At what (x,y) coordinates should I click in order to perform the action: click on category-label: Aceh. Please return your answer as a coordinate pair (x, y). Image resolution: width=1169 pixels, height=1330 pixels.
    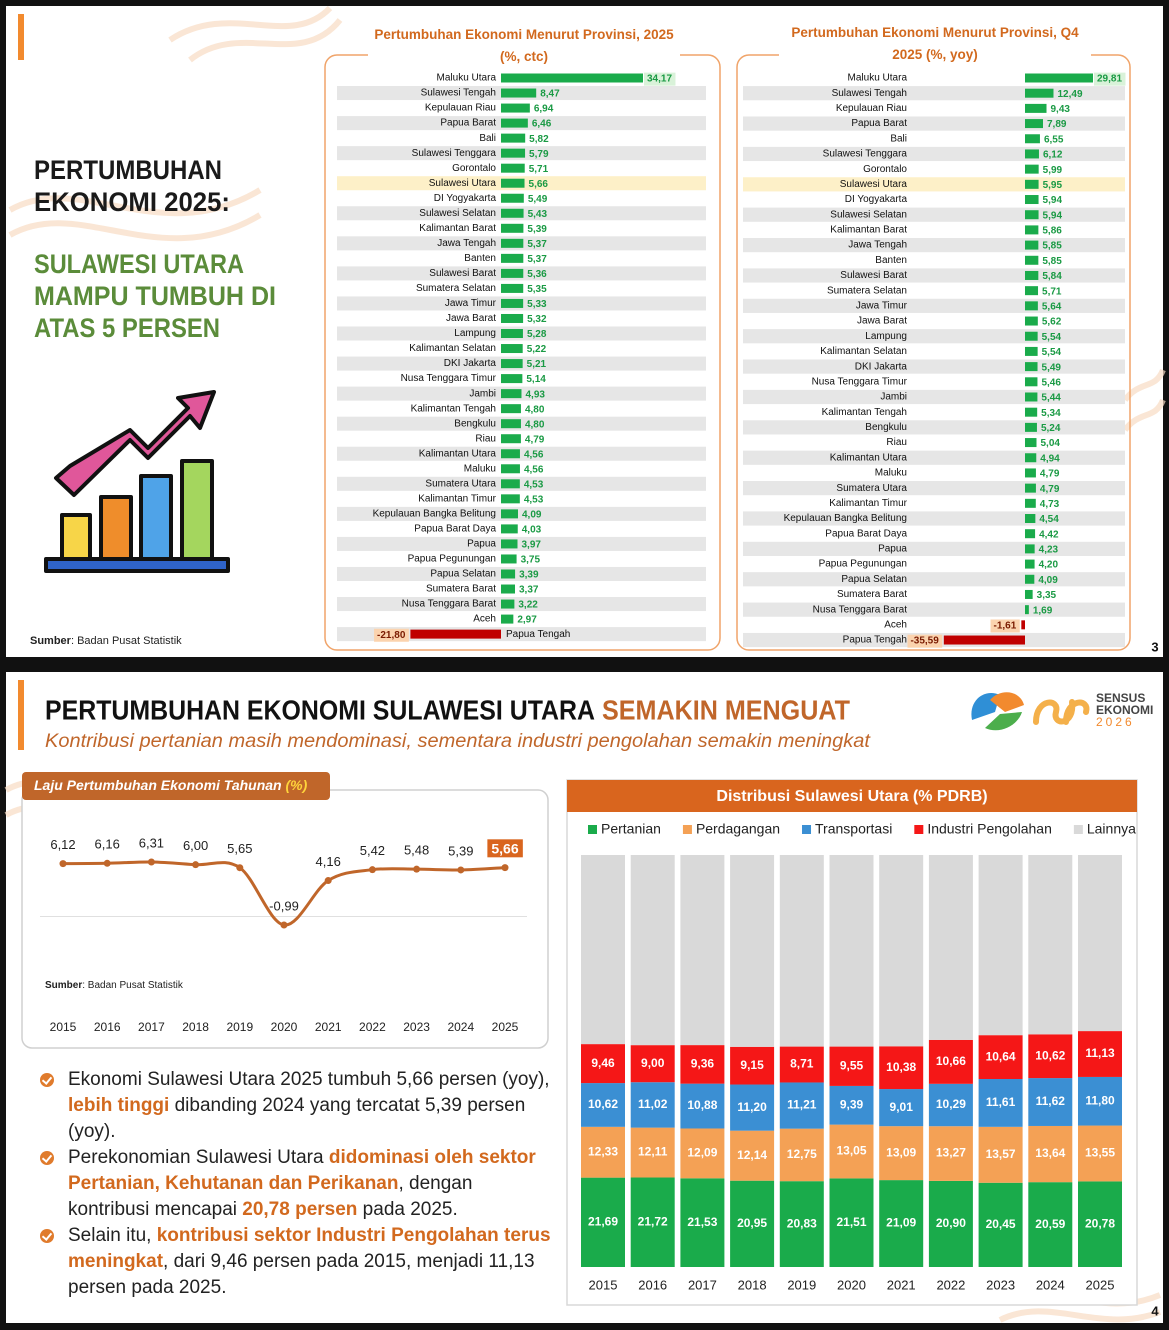
    Looking at the image, I should click on (895, 624).